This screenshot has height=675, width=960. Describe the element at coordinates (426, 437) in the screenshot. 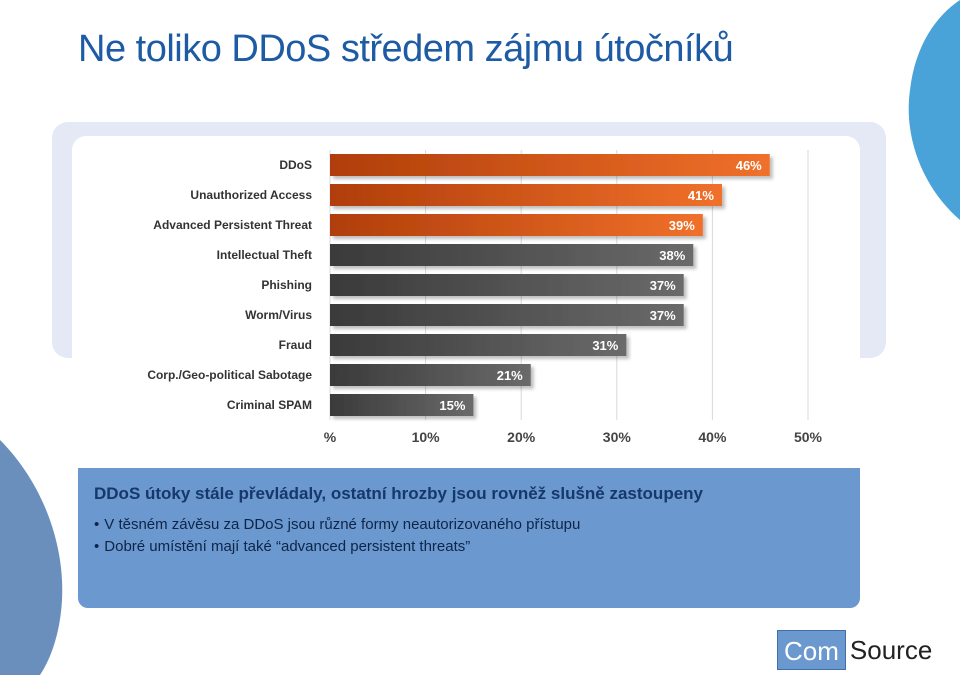

I see `x-tick-label: 10%` at that location.